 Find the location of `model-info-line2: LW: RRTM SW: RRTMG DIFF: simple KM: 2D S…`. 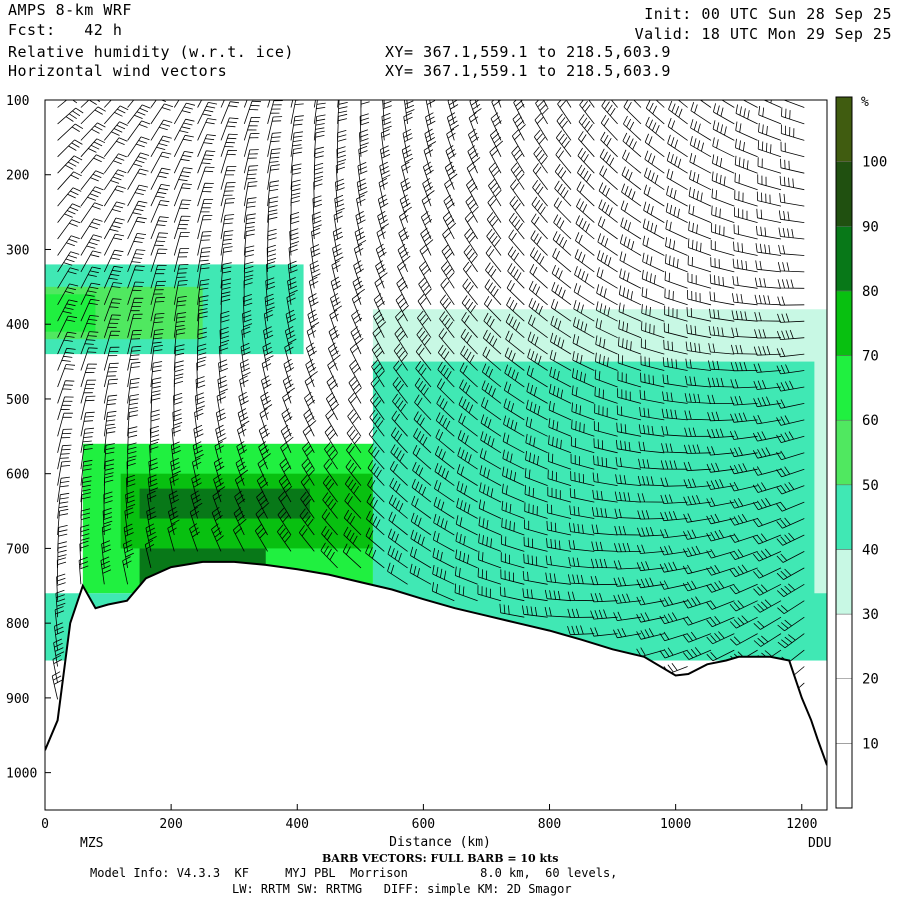

model-info-line2: LW: RRTM SW: RRTMG DIFF: simple KM: 2D S… is located at coordinates (402, 889).